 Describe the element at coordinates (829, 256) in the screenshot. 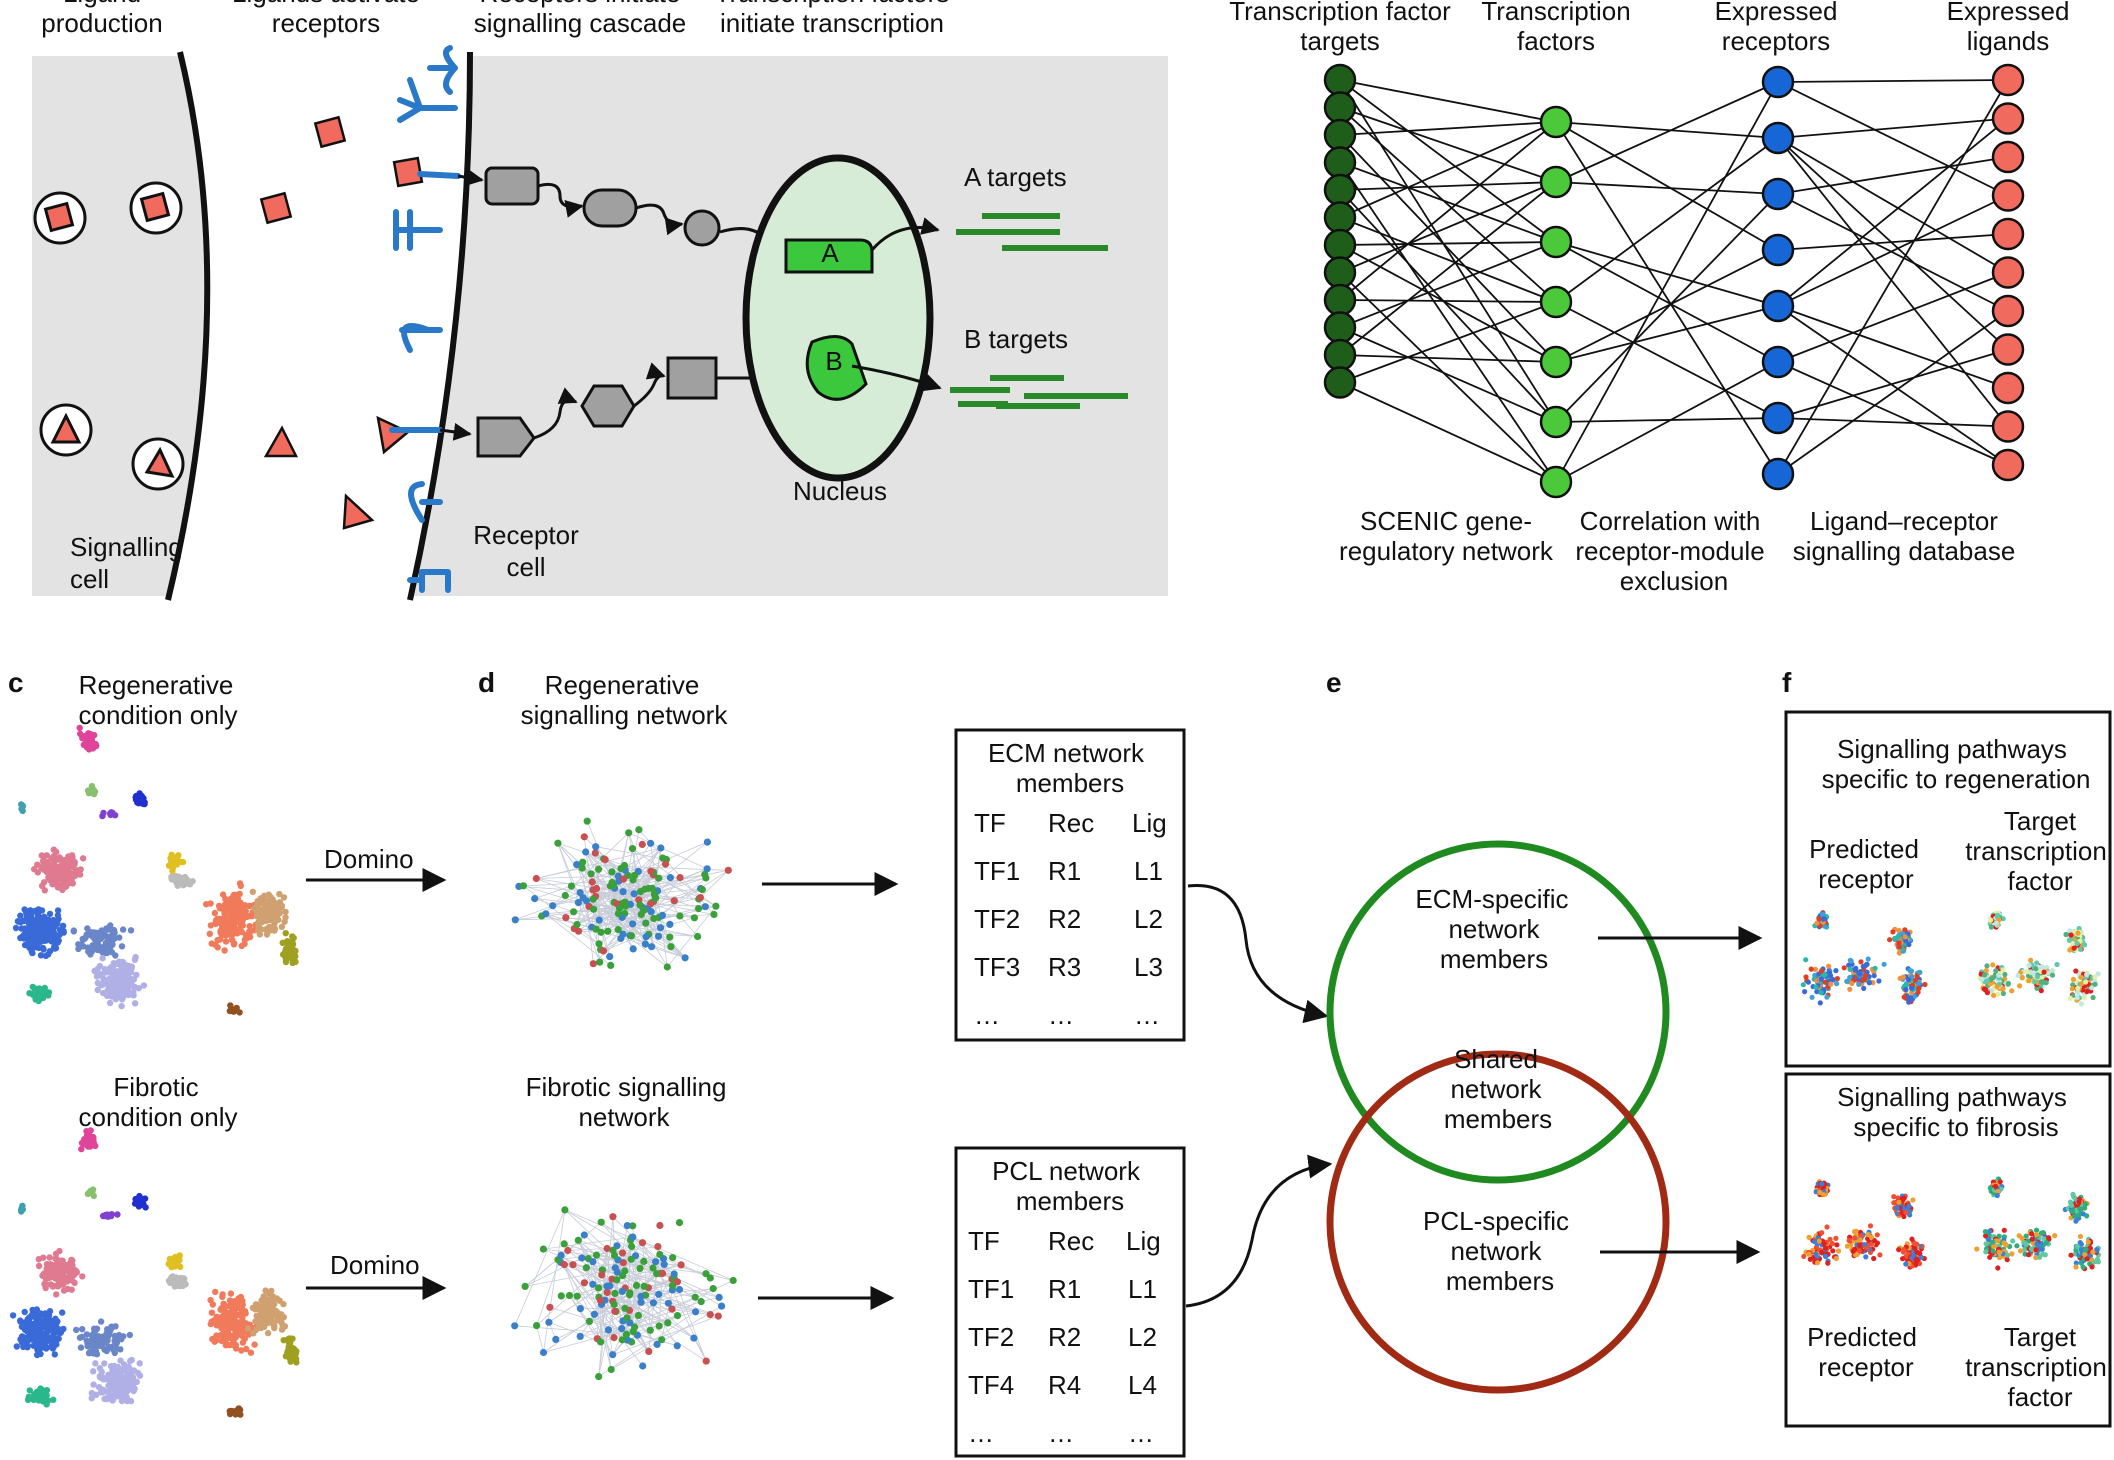

I see `tf-a-shape` at that location.